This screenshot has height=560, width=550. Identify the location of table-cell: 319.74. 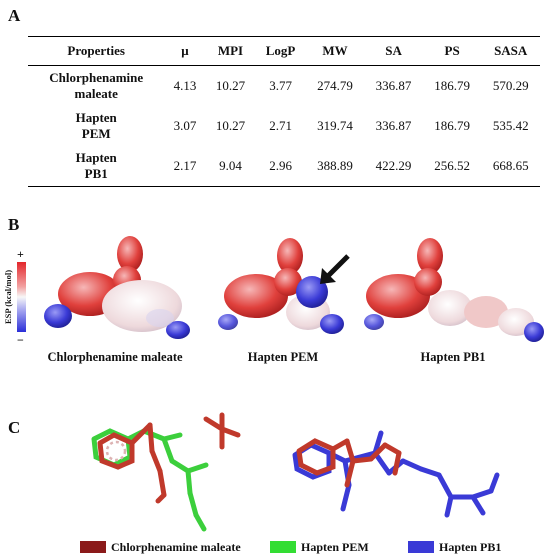
(335, 125).